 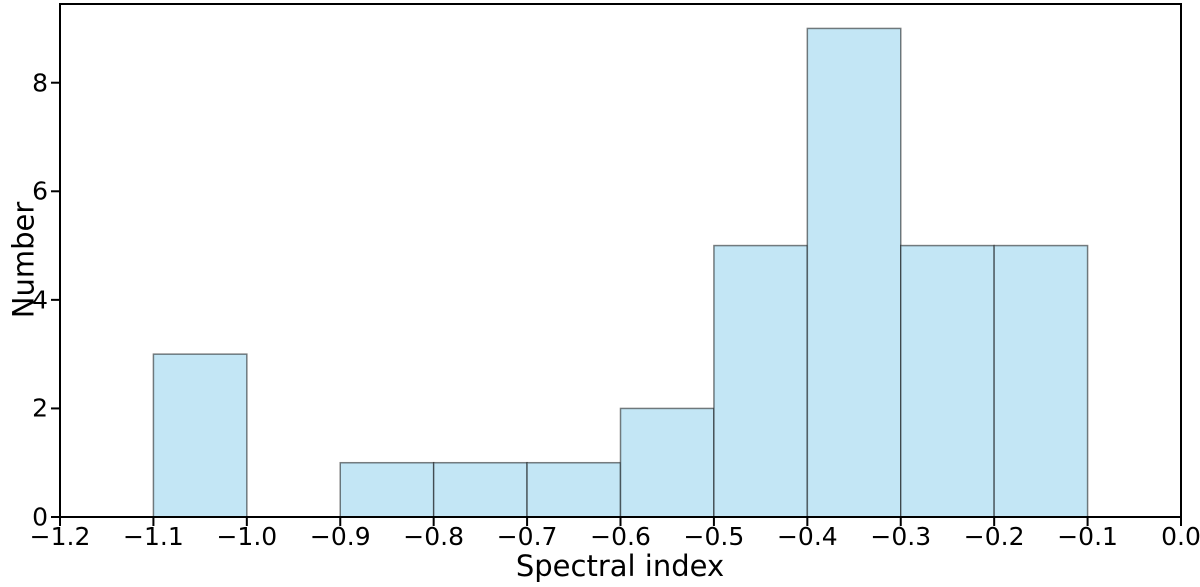 What do you see at coordinates (247, 536) in the screenshot?
I see `x-tick-label: −1.0` at bounding box center [247, 536].